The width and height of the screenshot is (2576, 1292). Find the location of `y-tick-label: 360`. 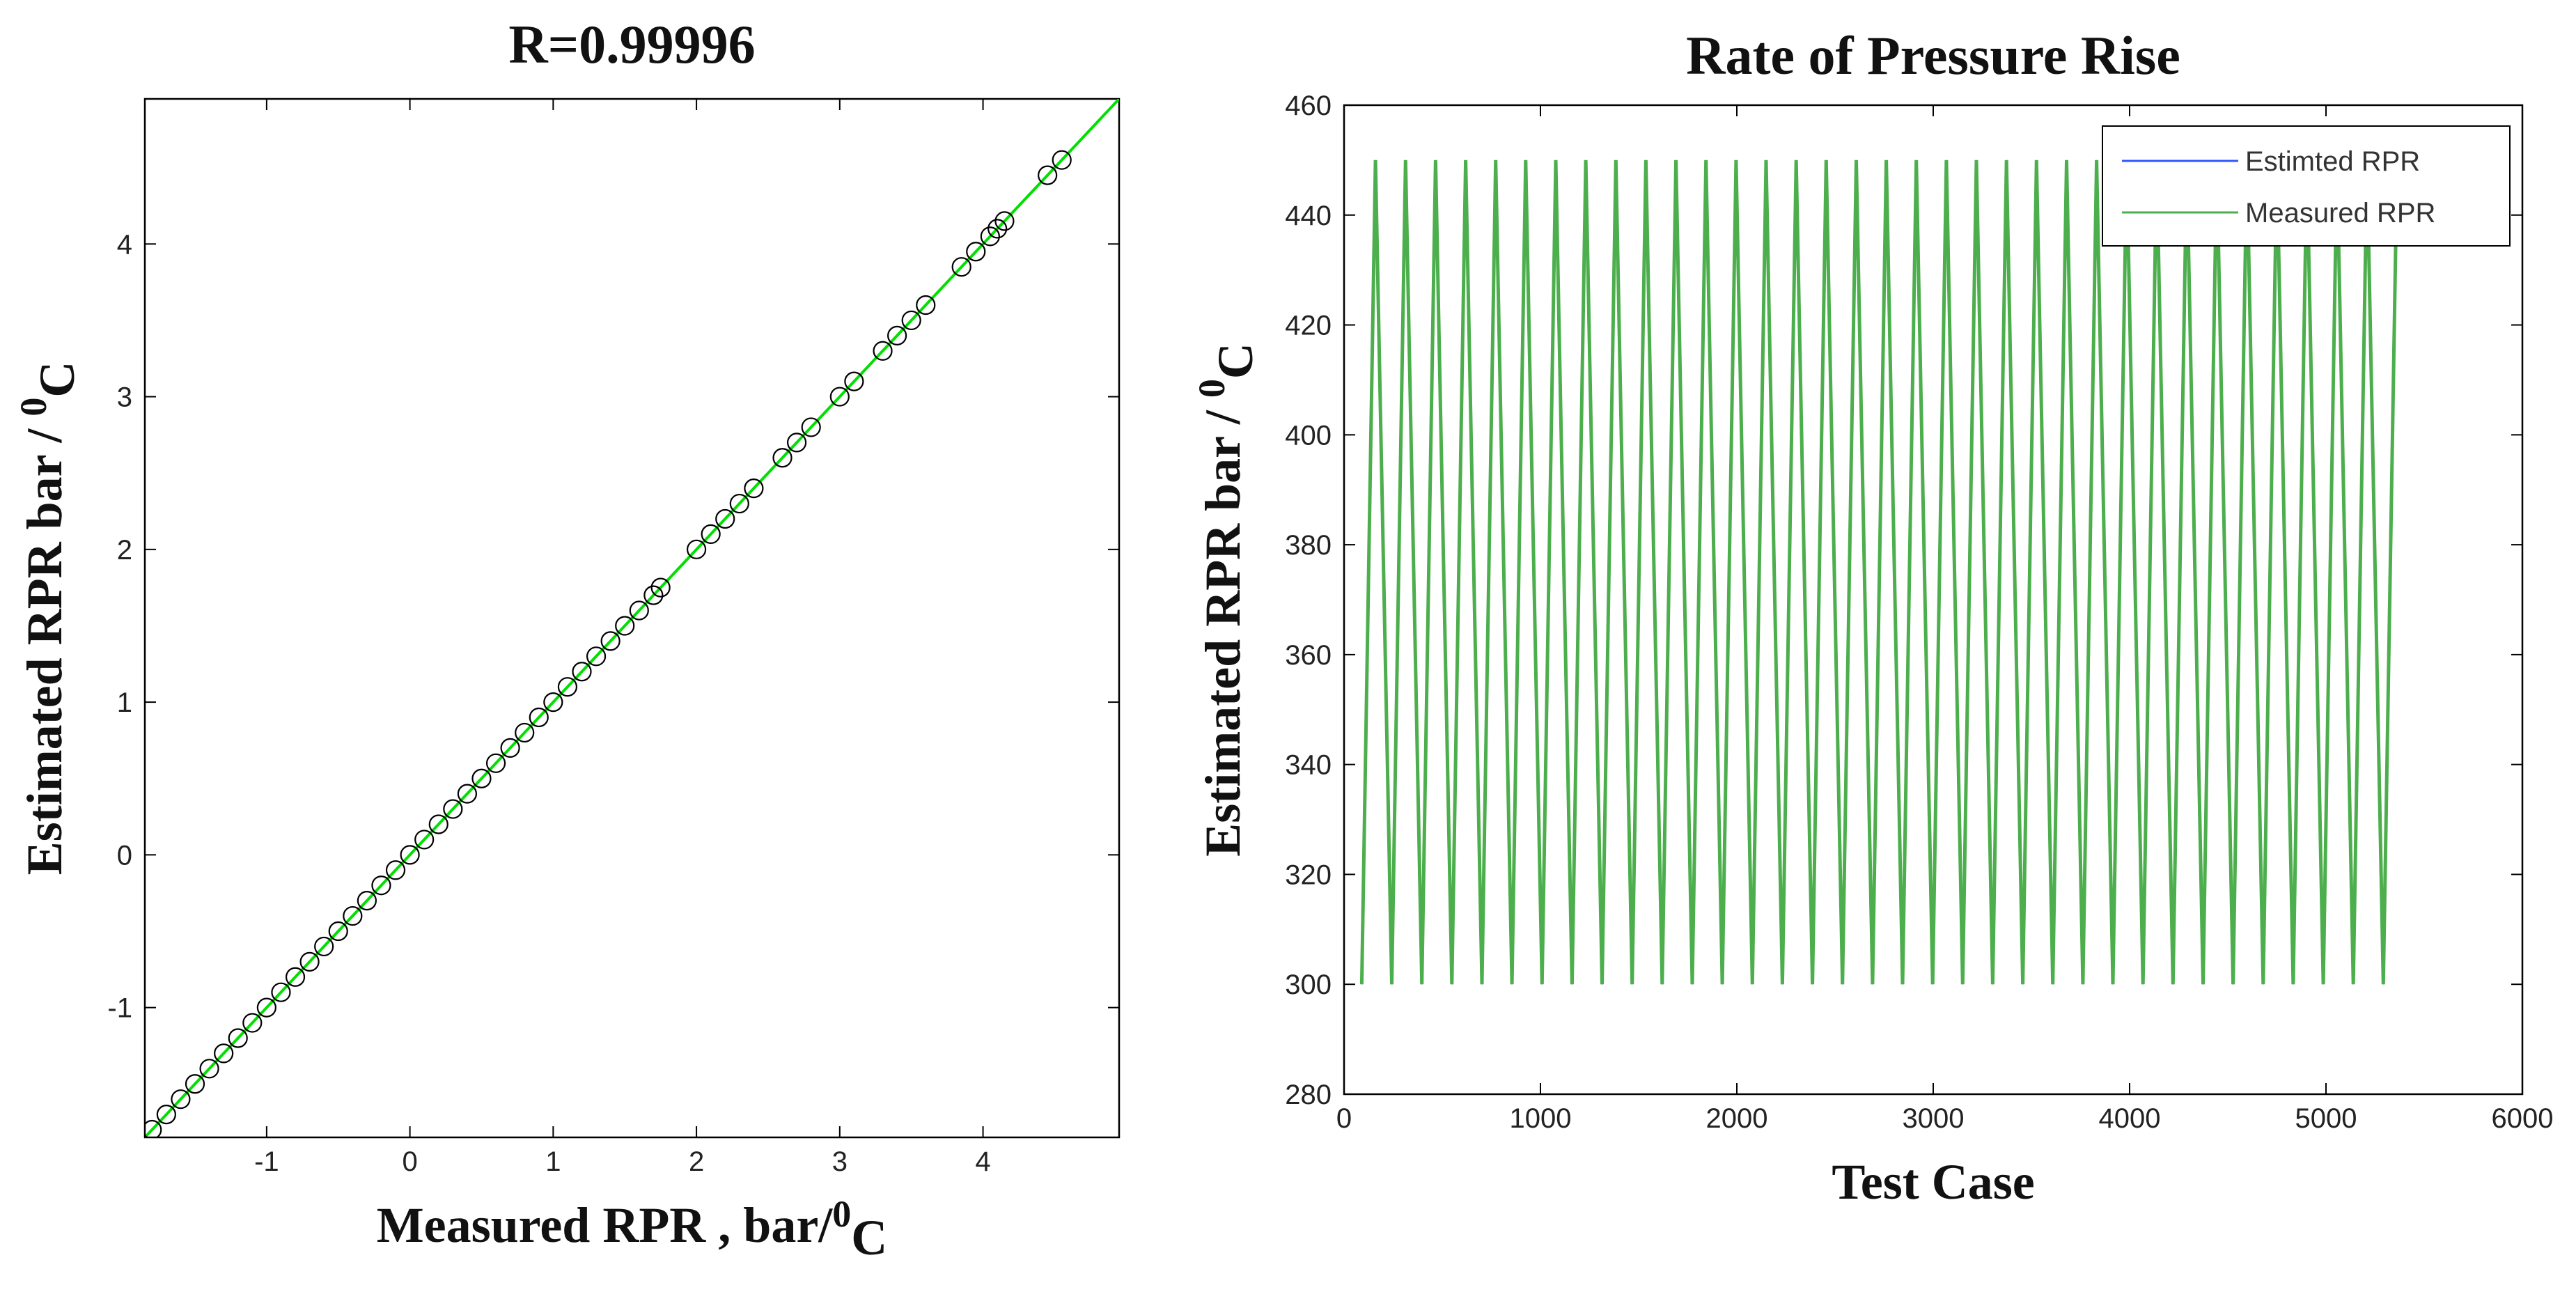

y-tick-label: 360 is located at coordinates (1308, 655).